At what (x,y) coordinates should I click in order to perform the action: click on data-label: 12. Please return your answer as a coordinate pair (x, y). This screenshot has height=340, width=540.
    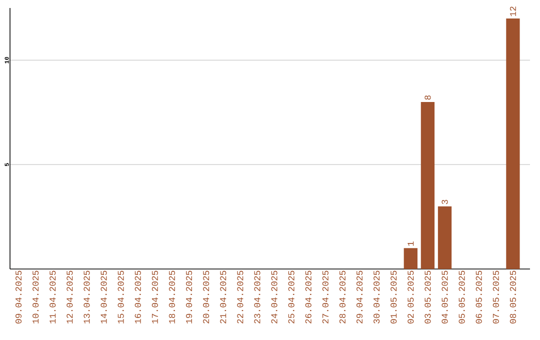
    Looking at the image, I should click on (513, 11).